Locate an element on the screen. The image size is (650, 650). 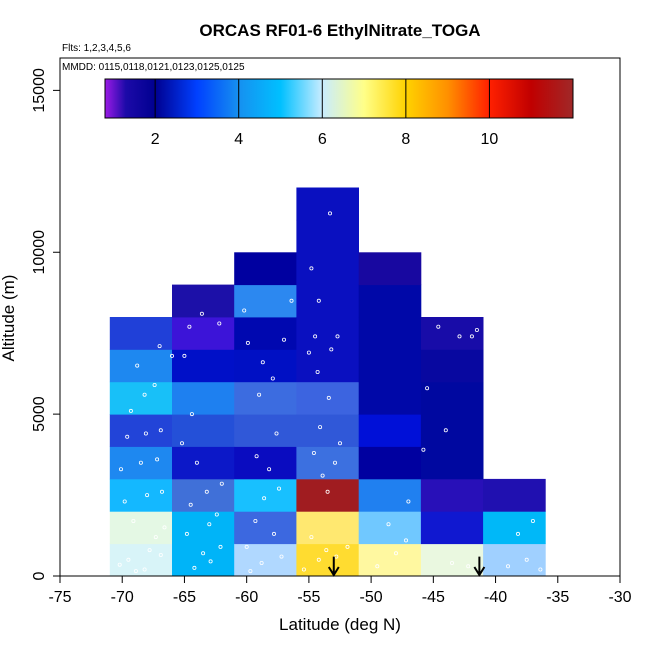
x-tick-label-1: -70 is located at coordinates (122, 597).